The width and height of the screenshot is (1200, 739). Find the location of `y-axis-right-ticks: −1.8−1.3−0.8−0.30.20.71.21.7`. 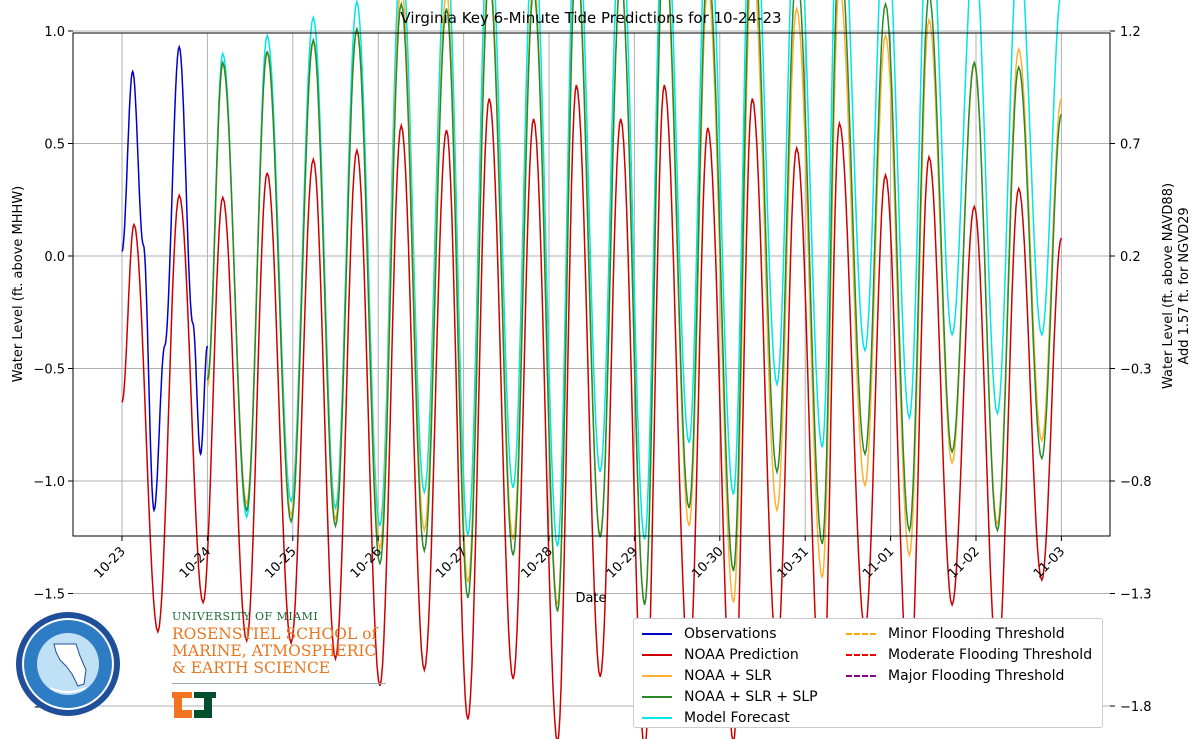

y-axis-right-ticks: −1.8−1.3−0.8−0.30.20.71.21.7 is located at coordinates (1131, 370).